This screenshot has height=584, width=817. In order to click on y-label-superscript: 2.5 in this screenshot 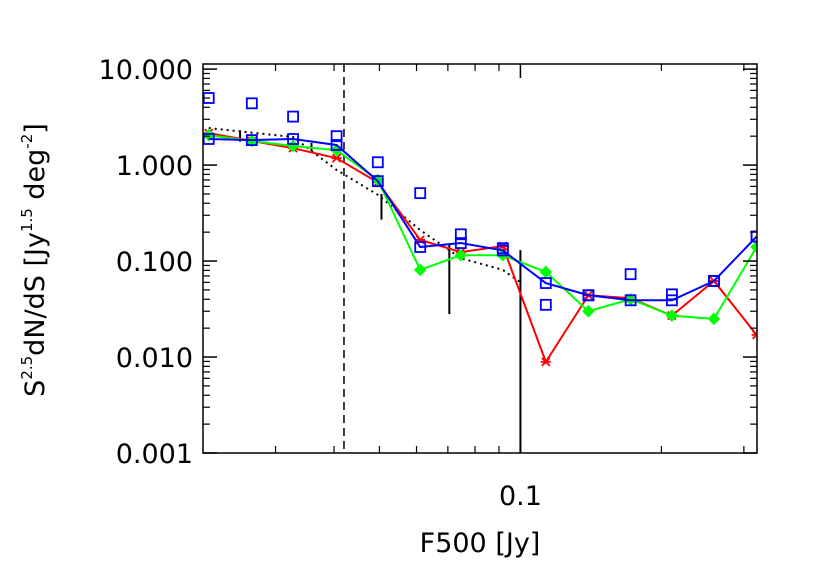, I will do `click(27, 368)`.